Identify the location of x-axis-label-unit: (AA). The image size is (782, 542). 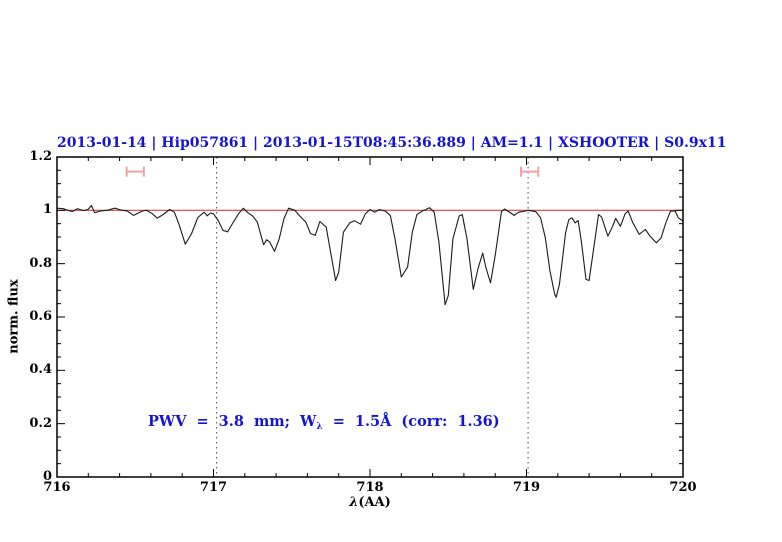
(374, 502).